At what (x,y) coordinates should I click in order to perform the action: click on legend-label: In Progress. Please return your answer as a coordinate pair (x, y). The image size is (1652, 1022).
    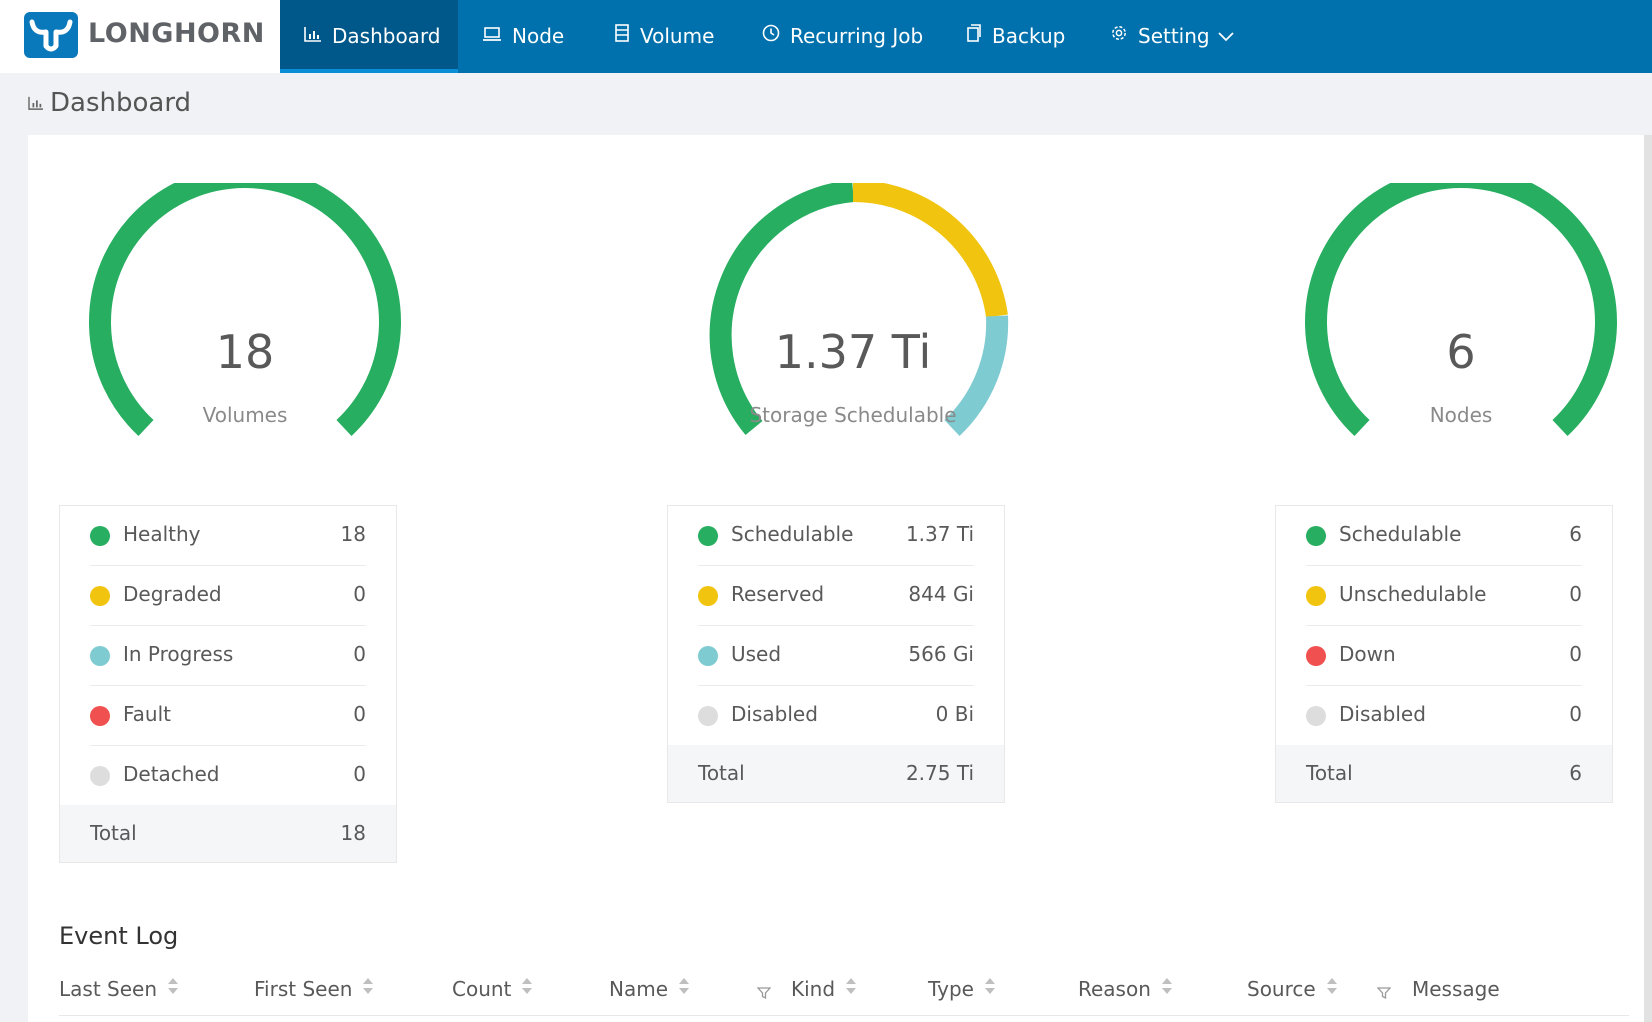
    Looking at the image, I should click on (178, 654).